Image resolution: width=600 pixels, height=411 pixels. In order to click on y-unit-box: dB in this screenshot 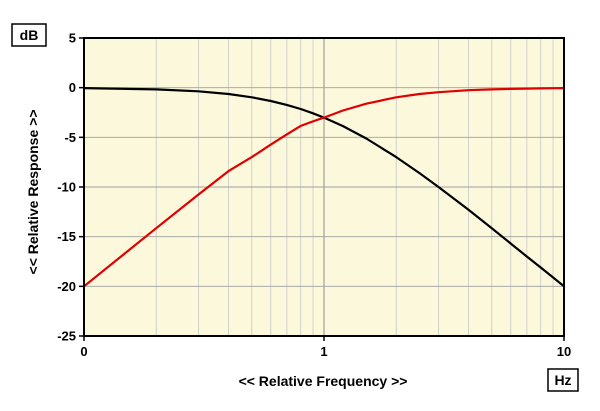, I will do `click(29, 35)`.